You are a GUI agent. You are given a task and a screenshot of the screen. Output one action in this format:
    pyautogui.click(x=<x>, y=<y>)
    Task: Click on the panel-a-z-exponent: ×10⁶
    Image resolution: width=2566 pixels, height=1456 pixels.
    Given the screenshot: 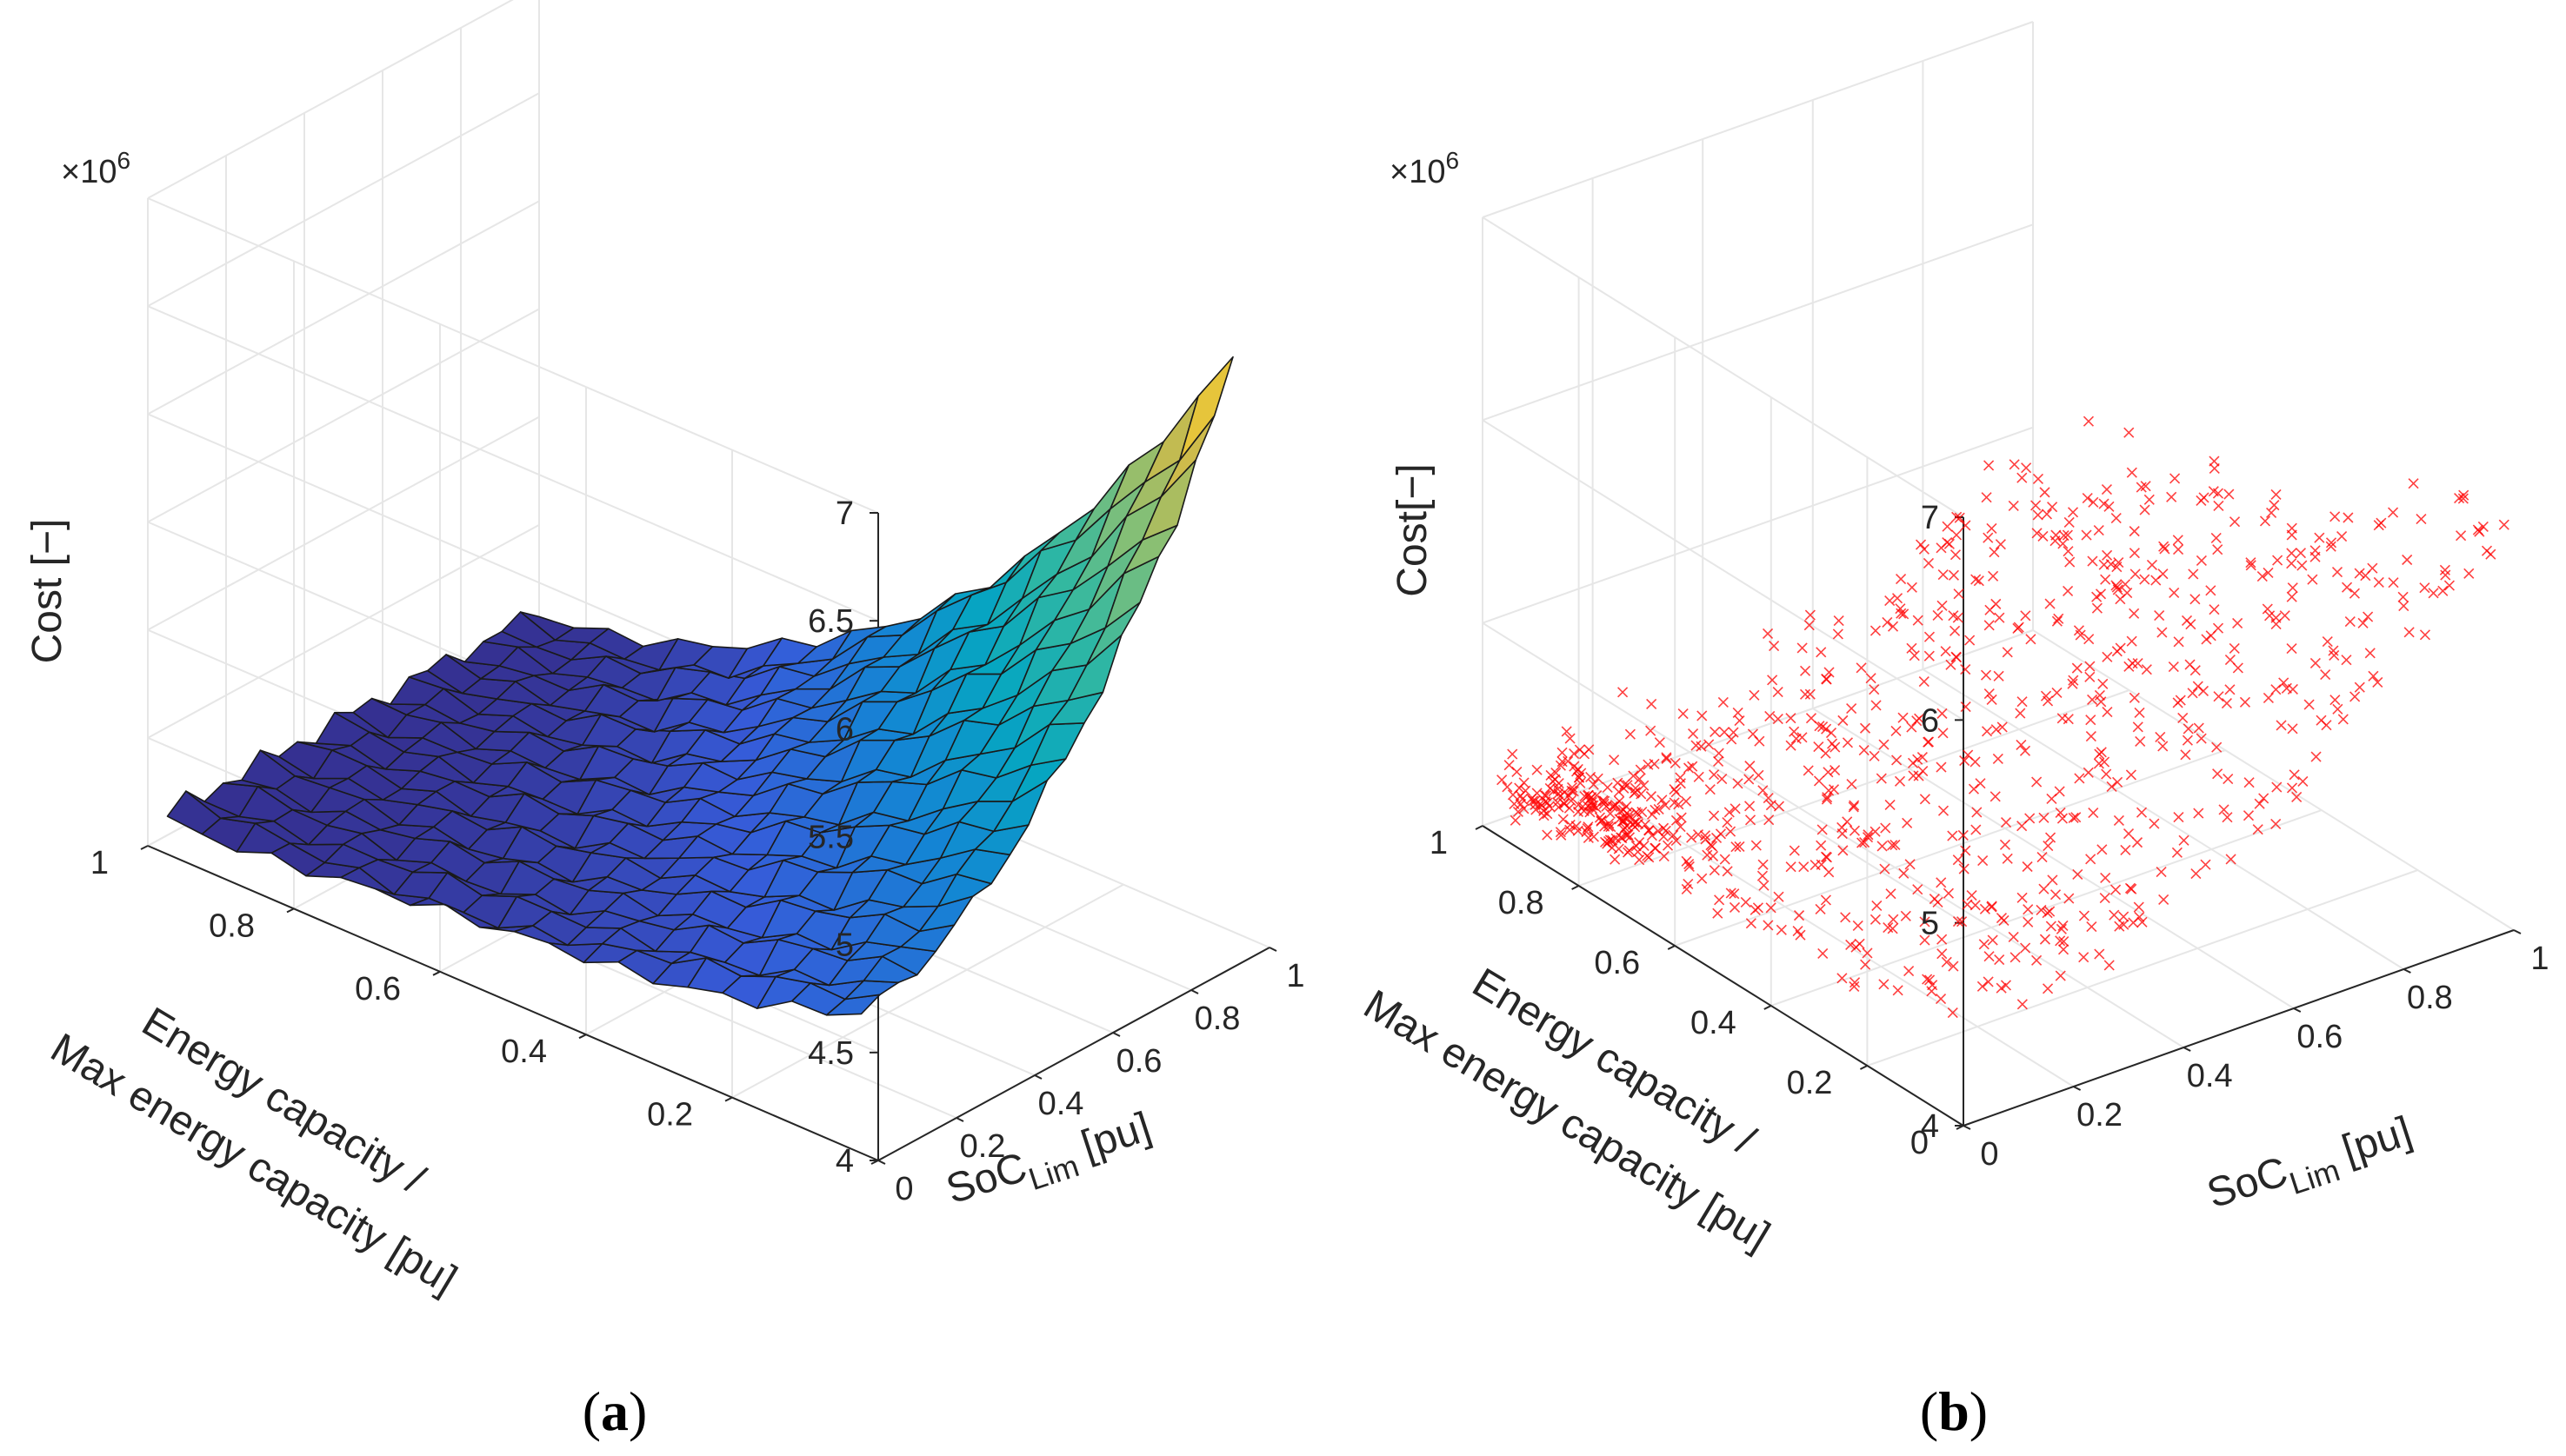 What is the action you would take?
    pyautogui.click(x=95, y=168)
    